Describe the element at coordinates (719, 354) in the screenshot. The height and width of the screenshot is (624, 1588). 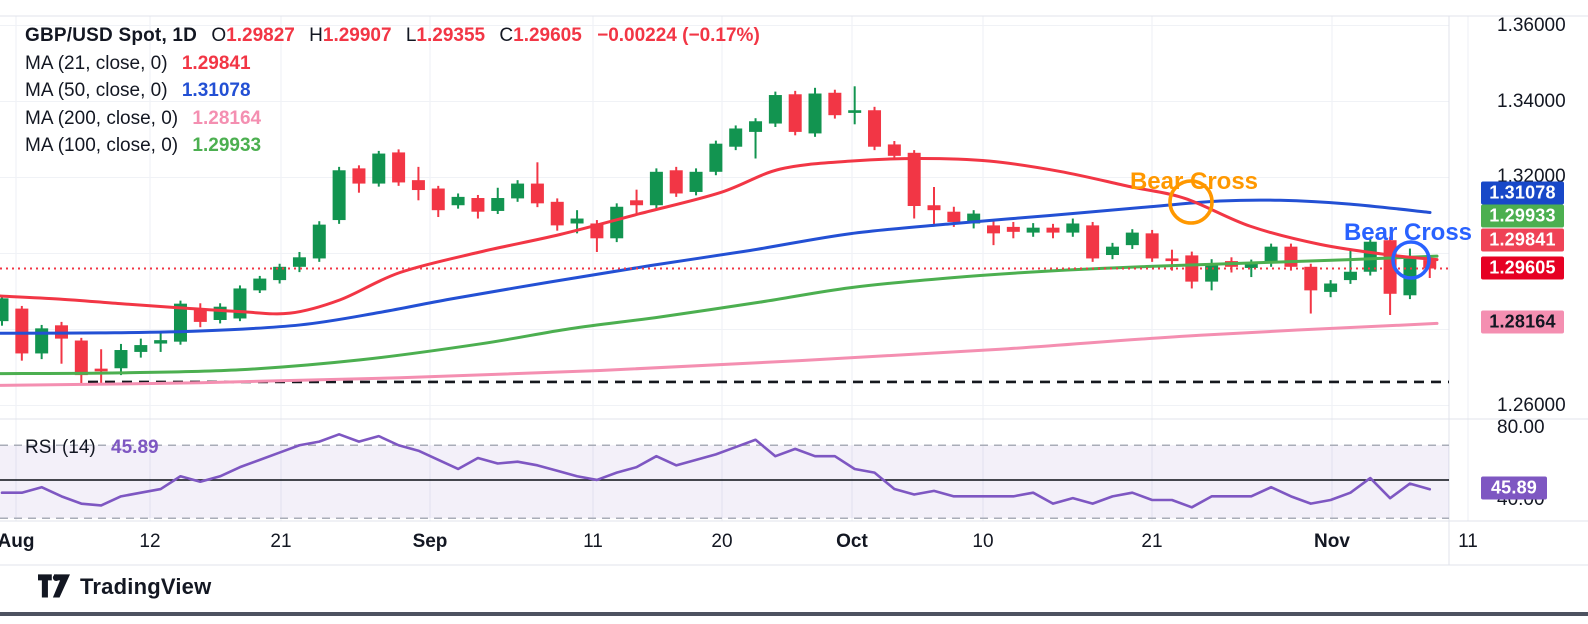
I see `ma200-line` at that location.